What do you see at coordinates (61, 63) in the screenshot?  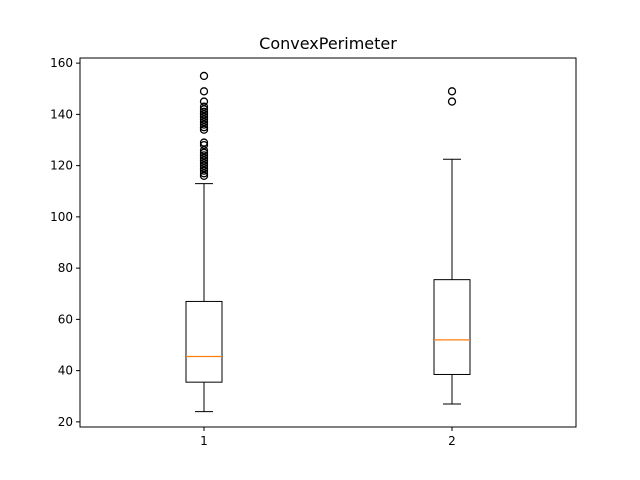 I see `y-tick-label: 160` at bounding box center [61, 63].